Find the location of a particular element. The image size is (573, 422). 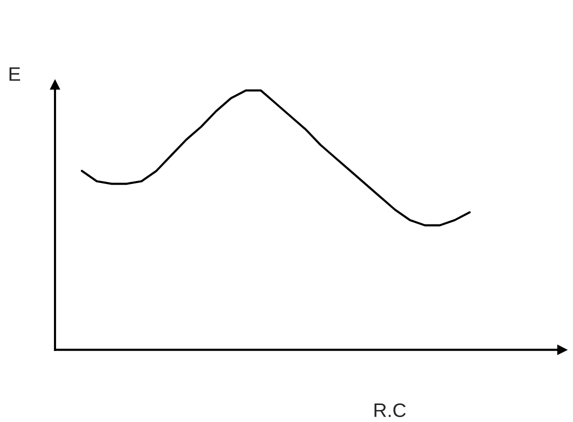

y-axis-title: E is located at coordinates (15, 74).